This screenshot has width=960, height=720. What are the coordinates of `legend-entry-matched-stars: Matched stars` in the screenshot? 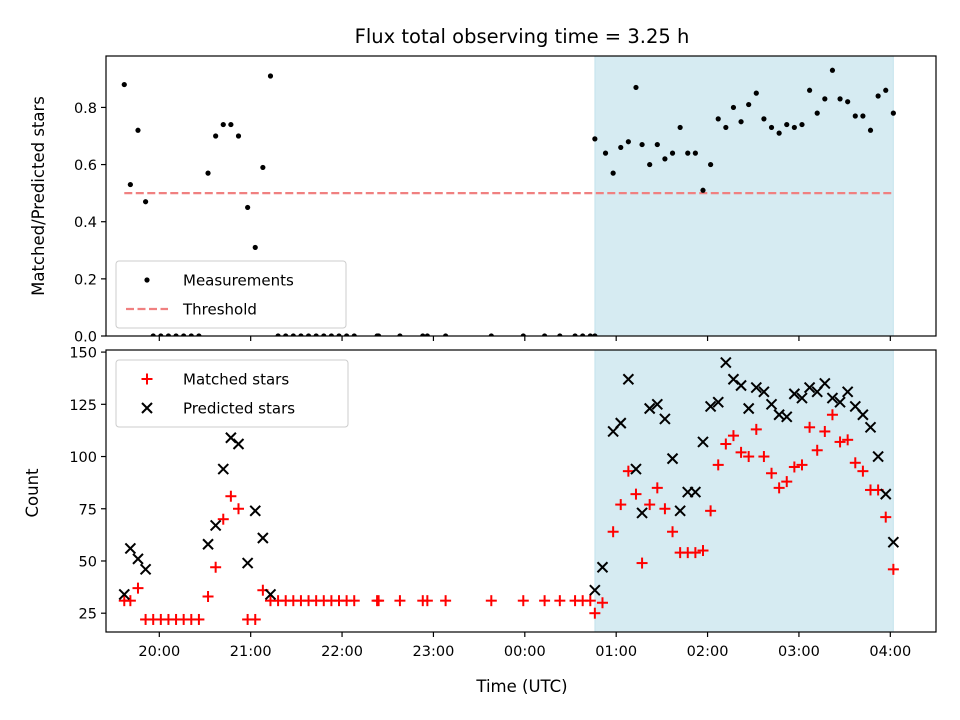 It's located at (215, 380).